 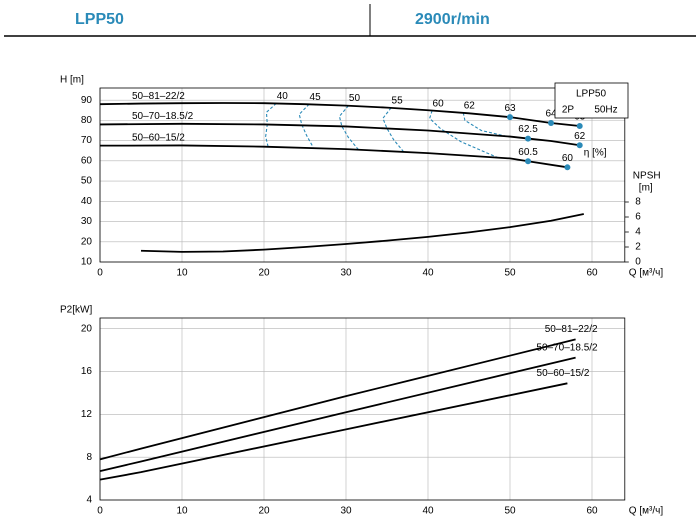 I want to click on efficiency-point-label: 62.5, so click(x=528, y=129).